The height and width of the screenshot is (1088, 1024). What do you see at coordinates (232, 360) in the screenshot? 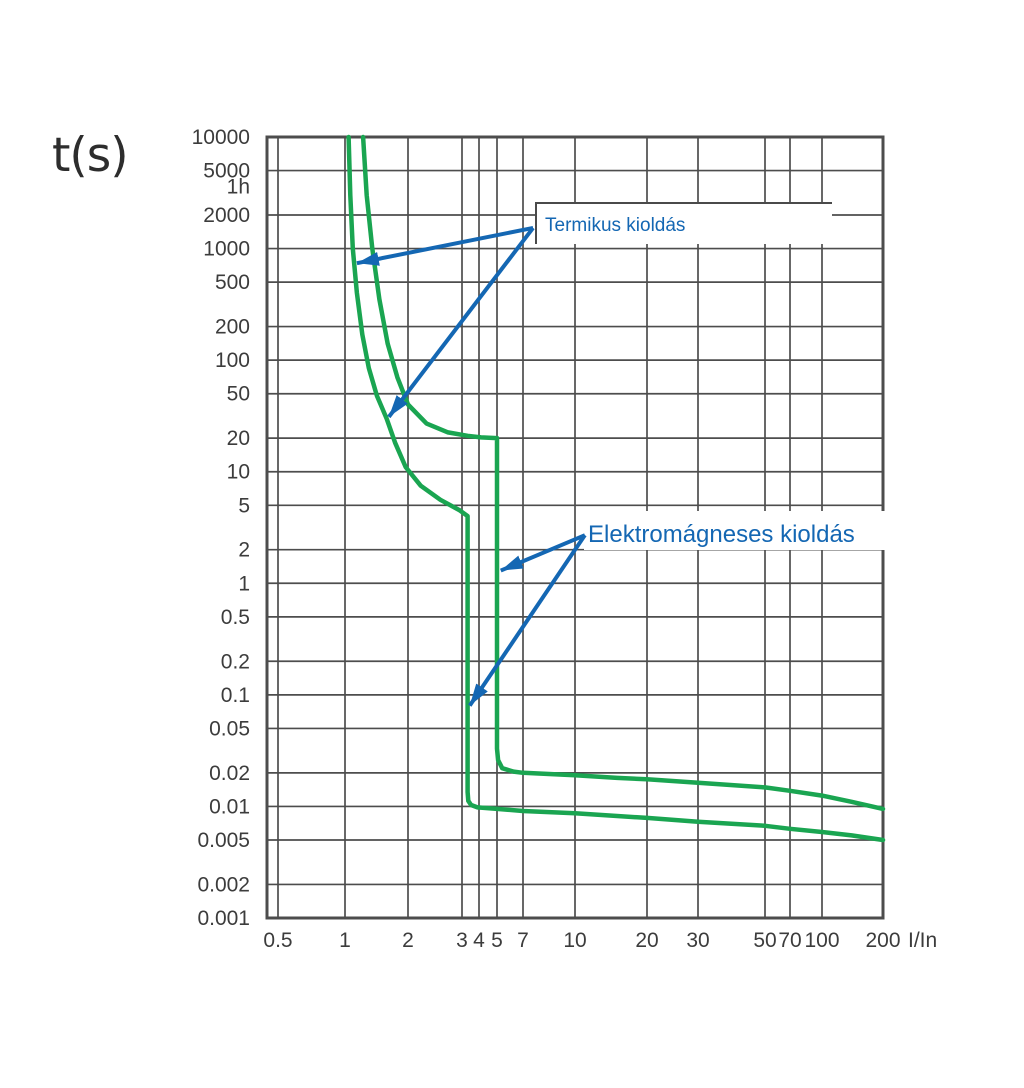
I see `y-tick-label: 100` at bounding box center [232, 360].